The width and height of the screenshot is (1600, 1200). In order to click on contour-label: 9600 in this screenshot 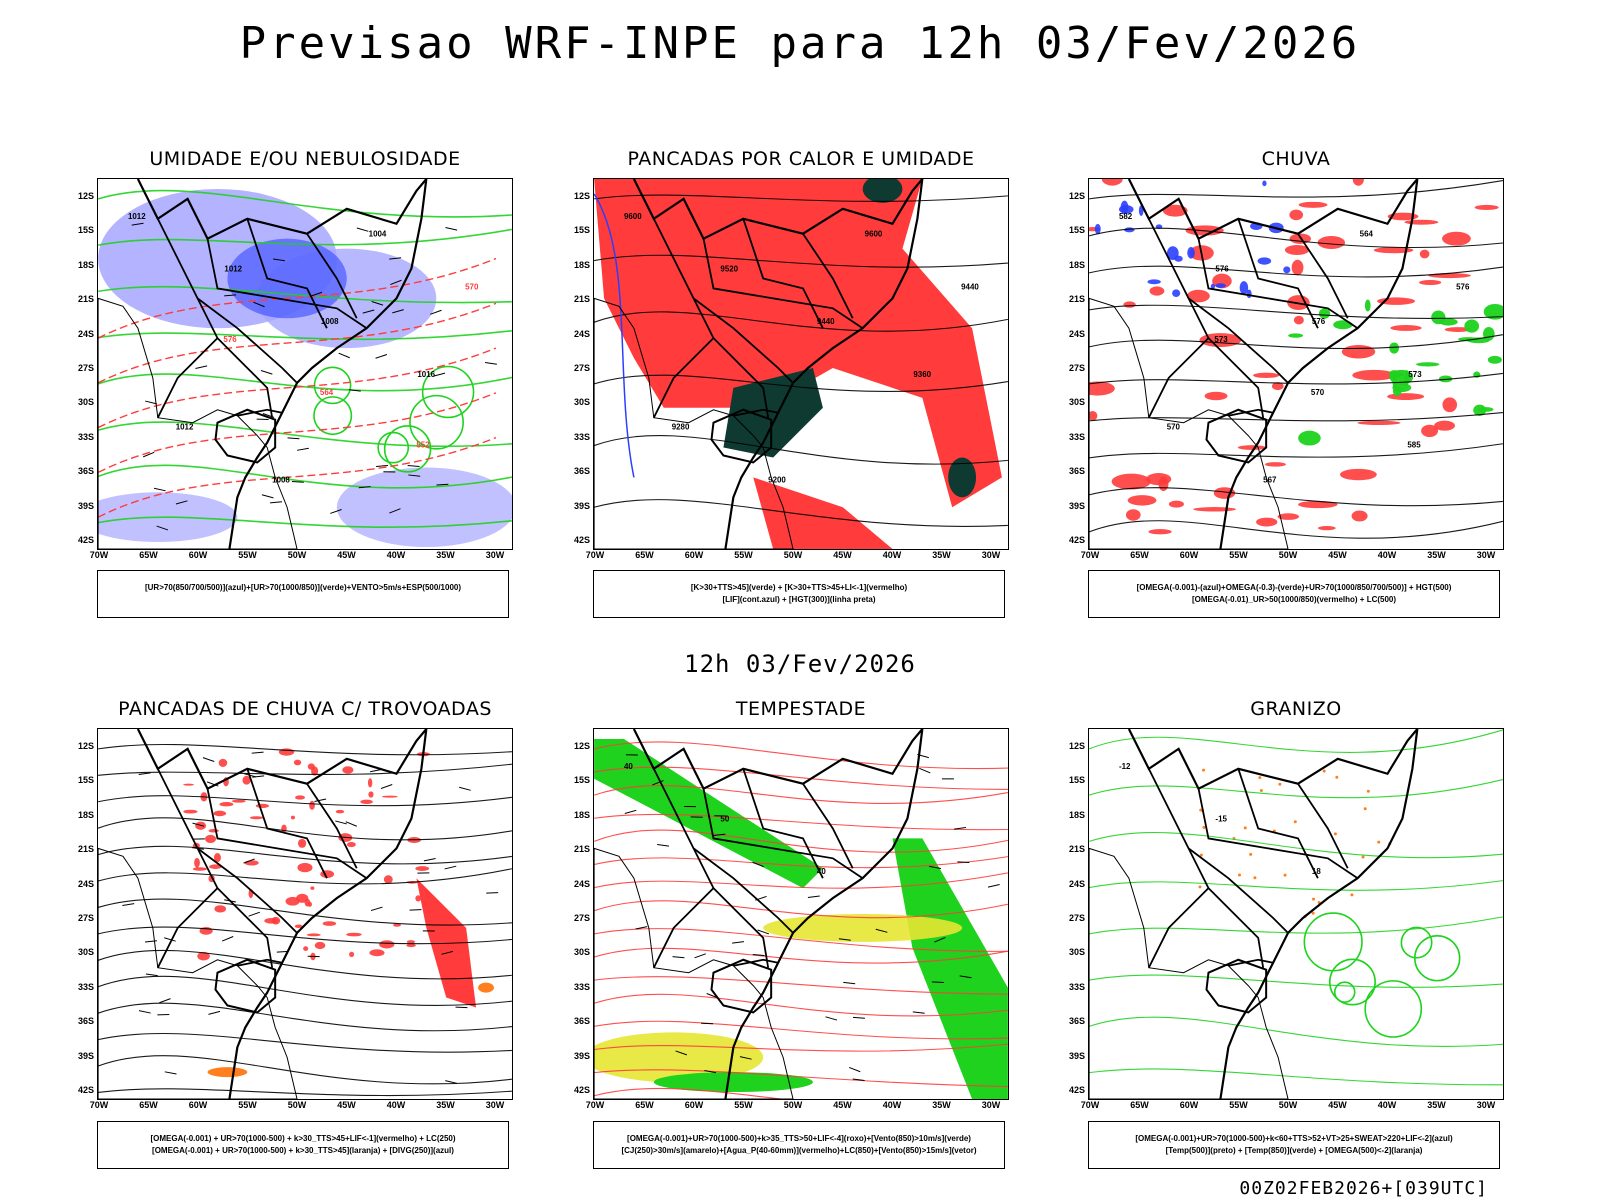, I will do `click(633, 216)`.